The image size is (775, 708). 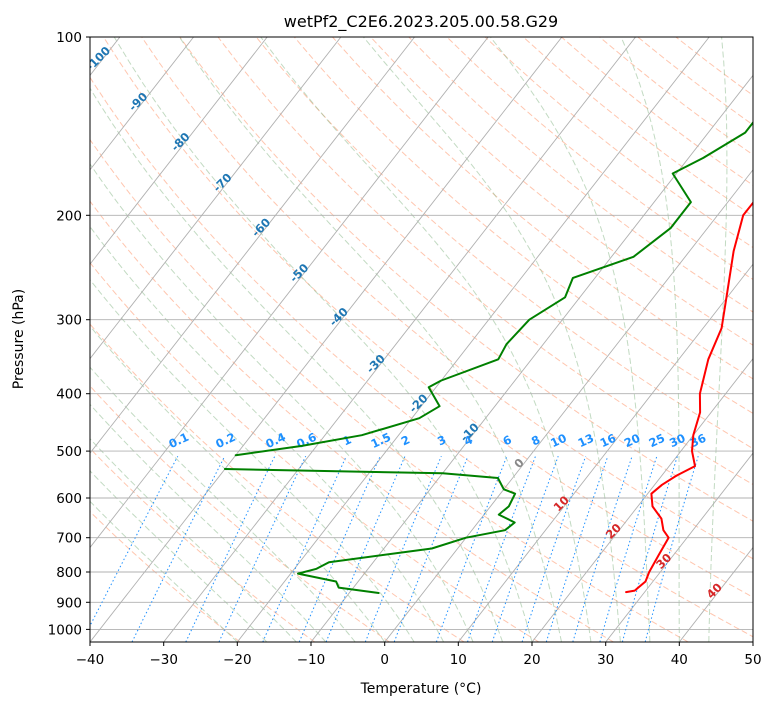 I want to click on x-tick-label: −10, so click(x=311, y=660).